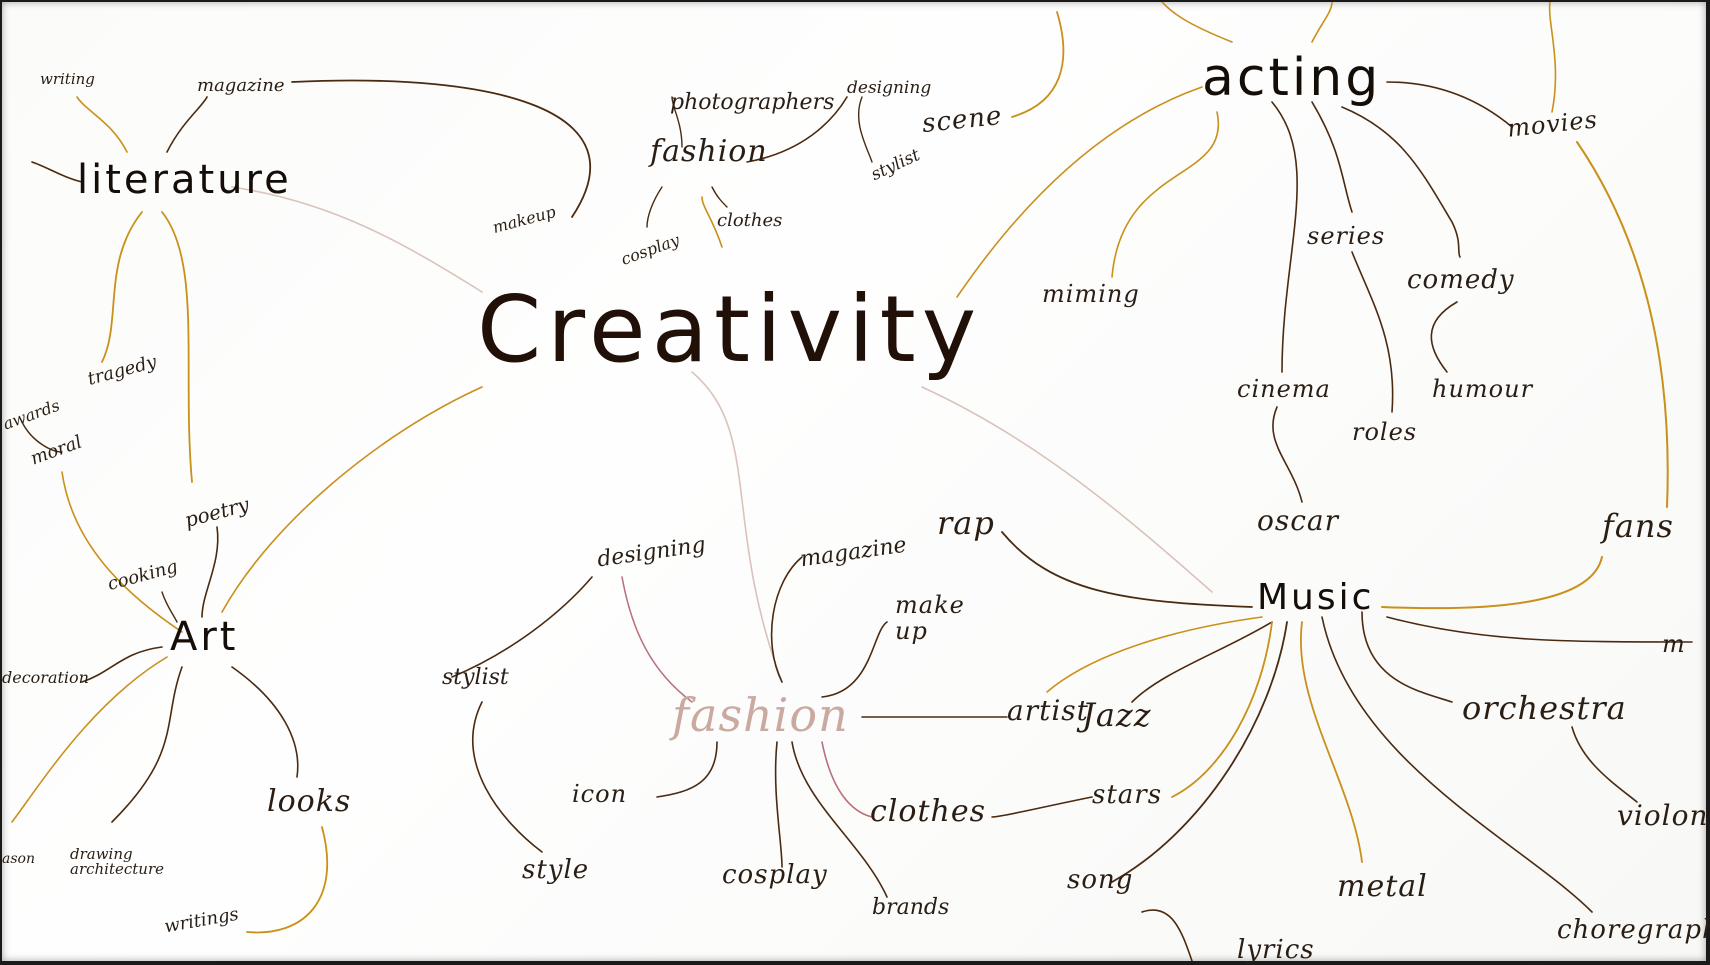  What do you see at coordinates (1202, 662) in the screenshot?
I see `link-music-jazz` at bounding box center [1202, 662].